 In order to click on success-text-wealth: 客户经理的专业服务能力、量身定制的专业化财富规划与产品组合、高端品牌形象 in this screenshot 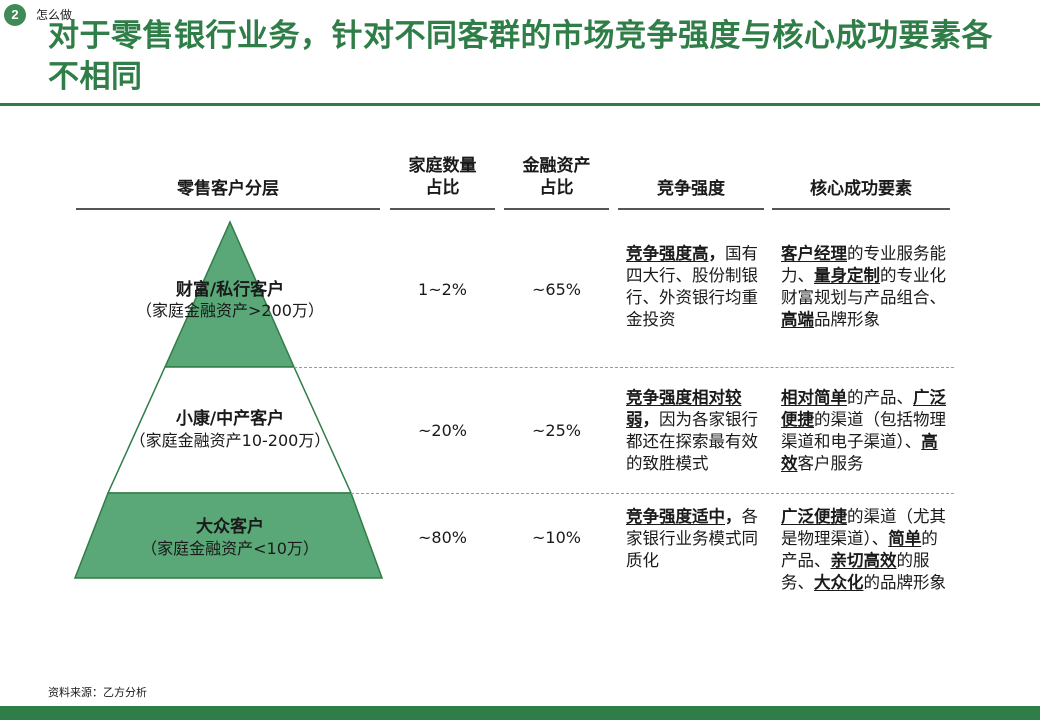, I will do `click(866, 287)`.